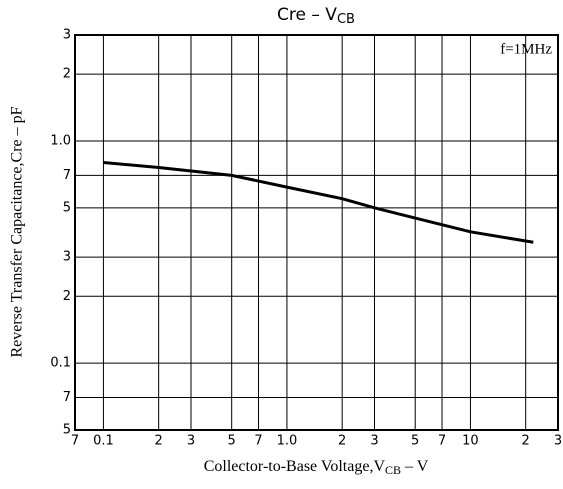 This screenshot has width=563, height=489. What do you see at coordinates (307, 15) in the screenshot?
I see `title-main: Cre – V` at bounding box center [307, 15].